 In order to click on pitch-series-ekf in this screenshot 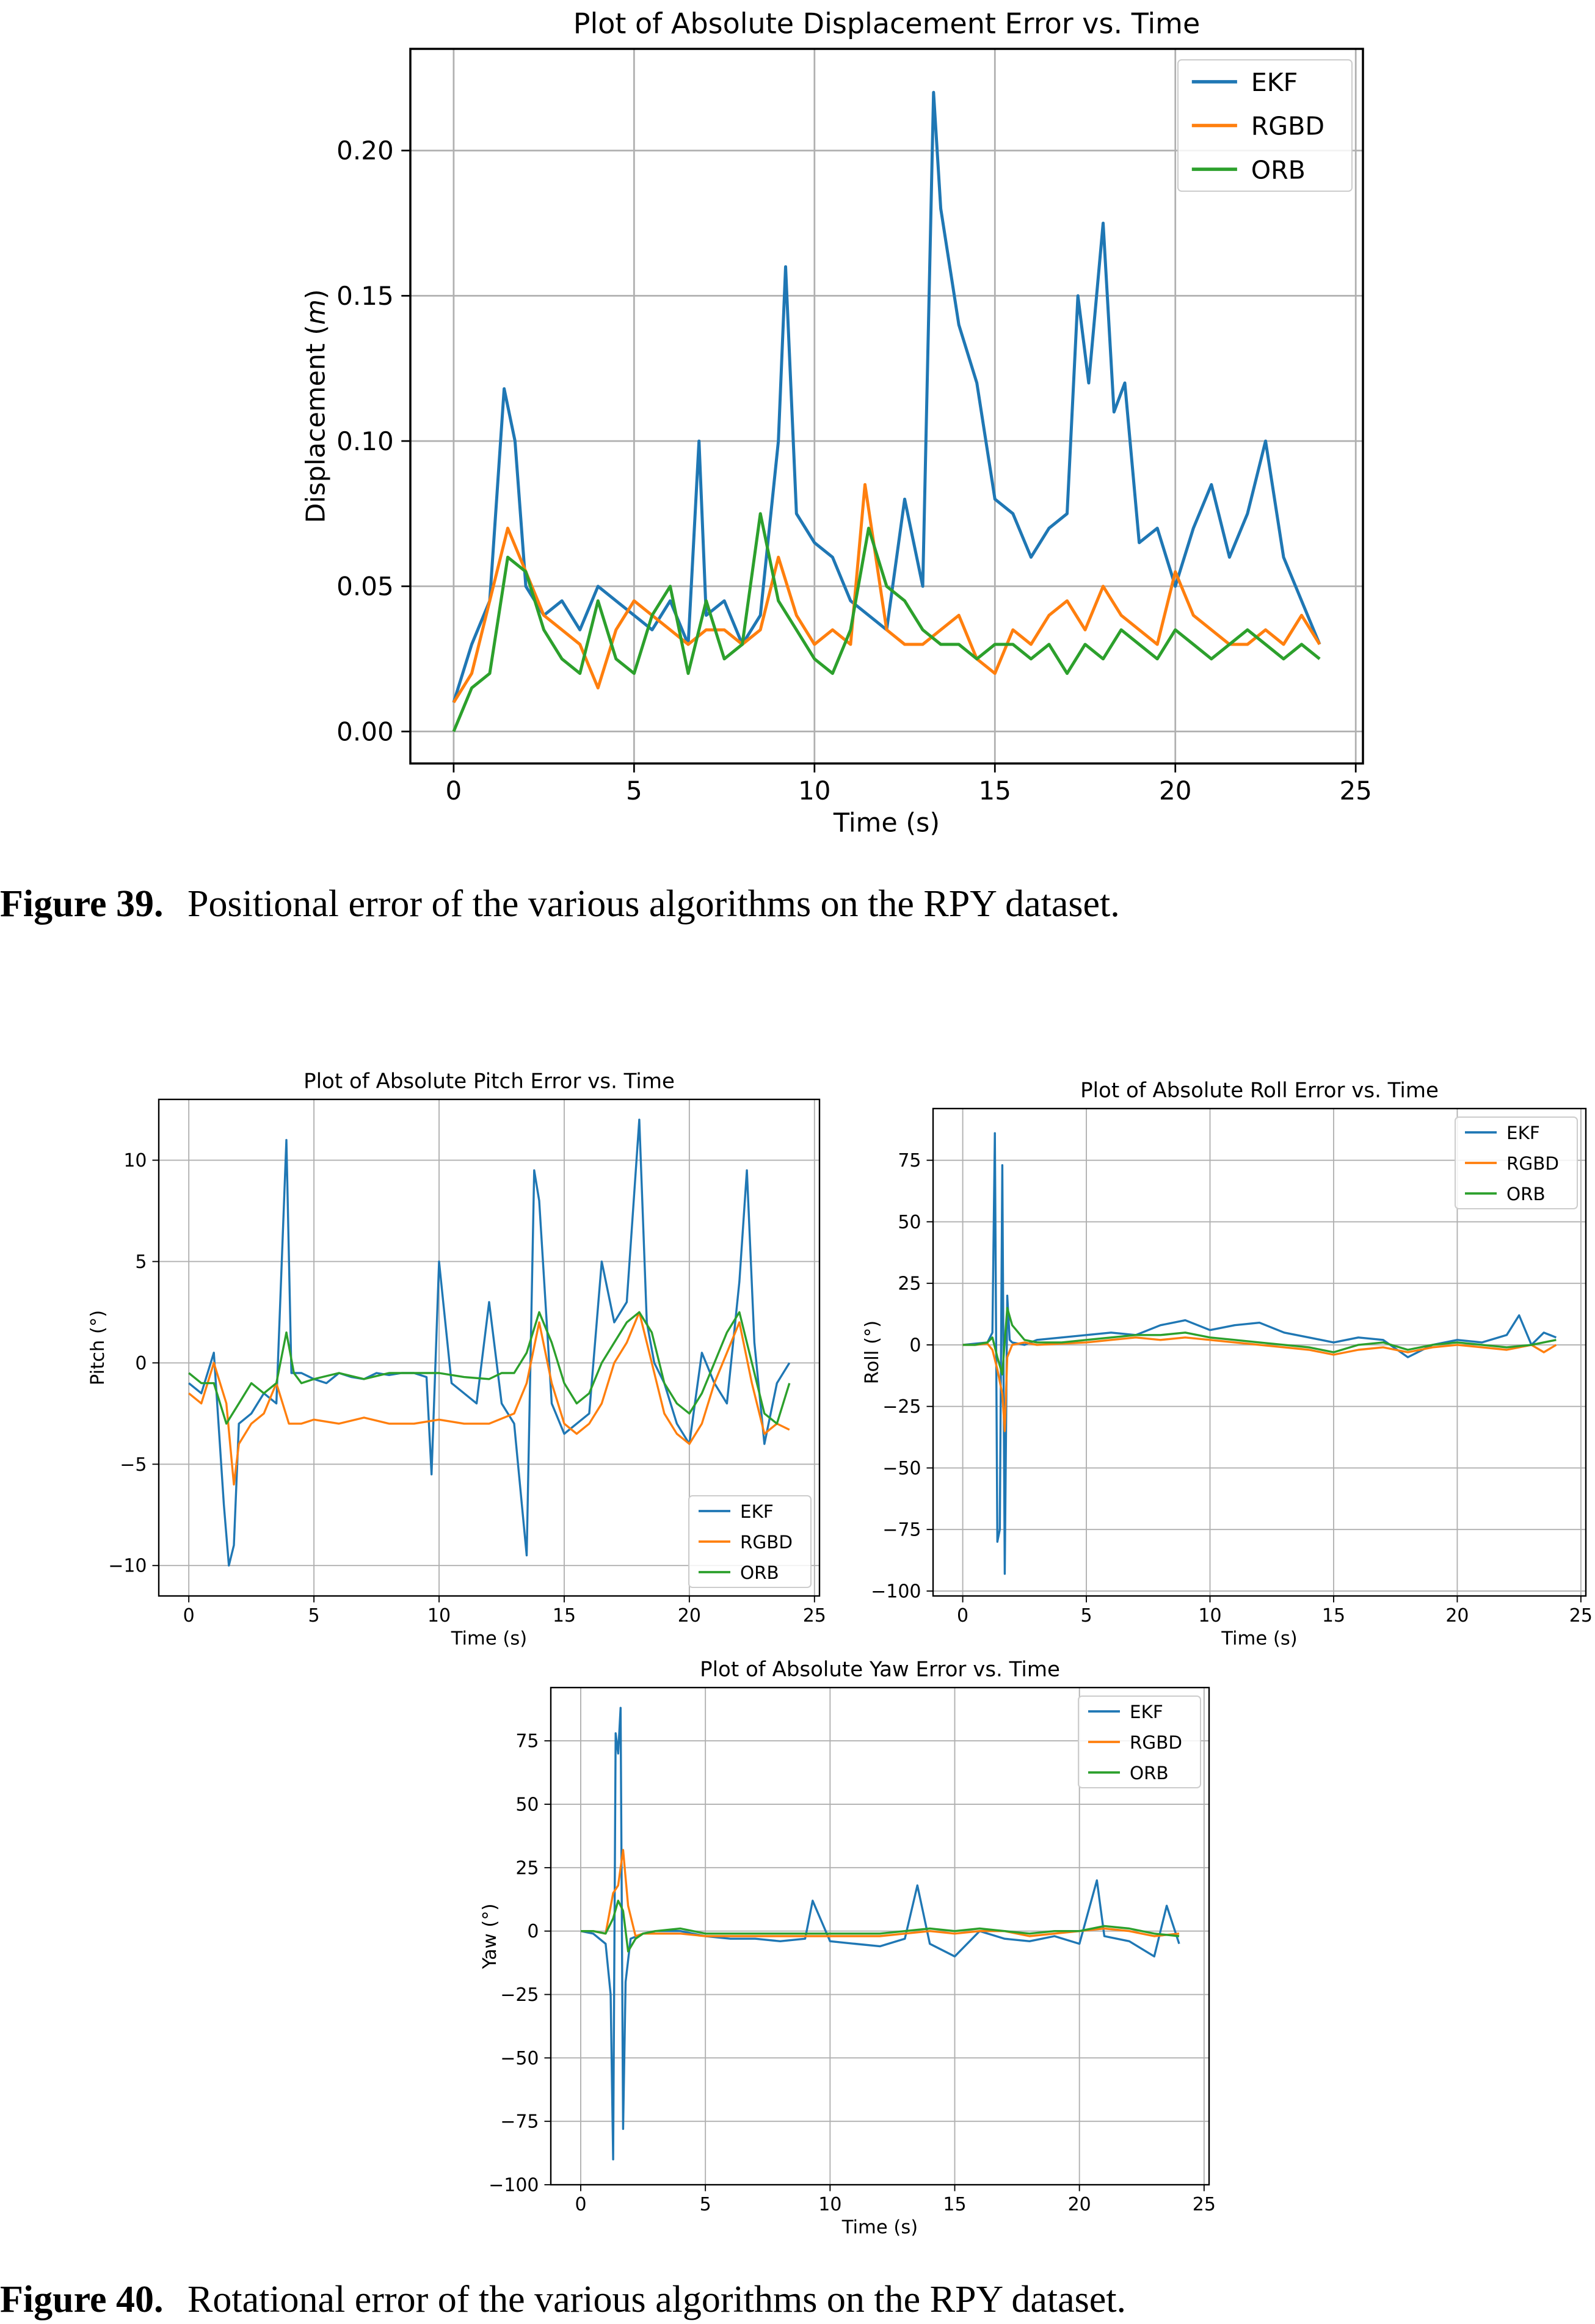, I will do `click(489, 1342)`.